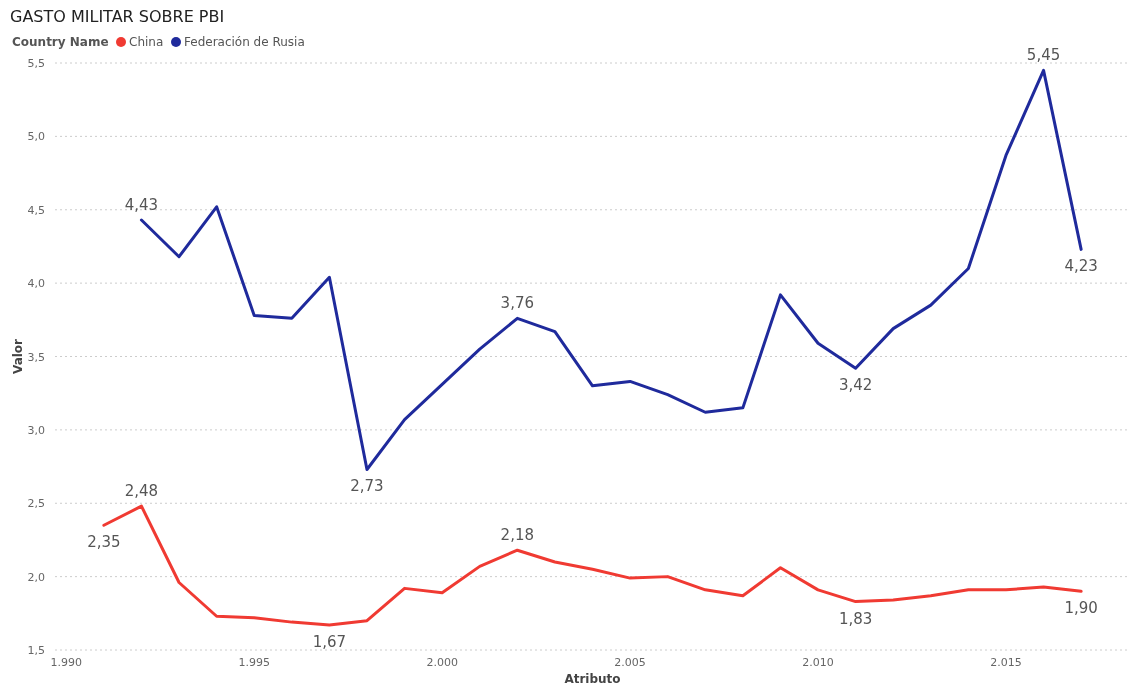  I want to click on x-tick-label: 2.015, so click(1006, 662).